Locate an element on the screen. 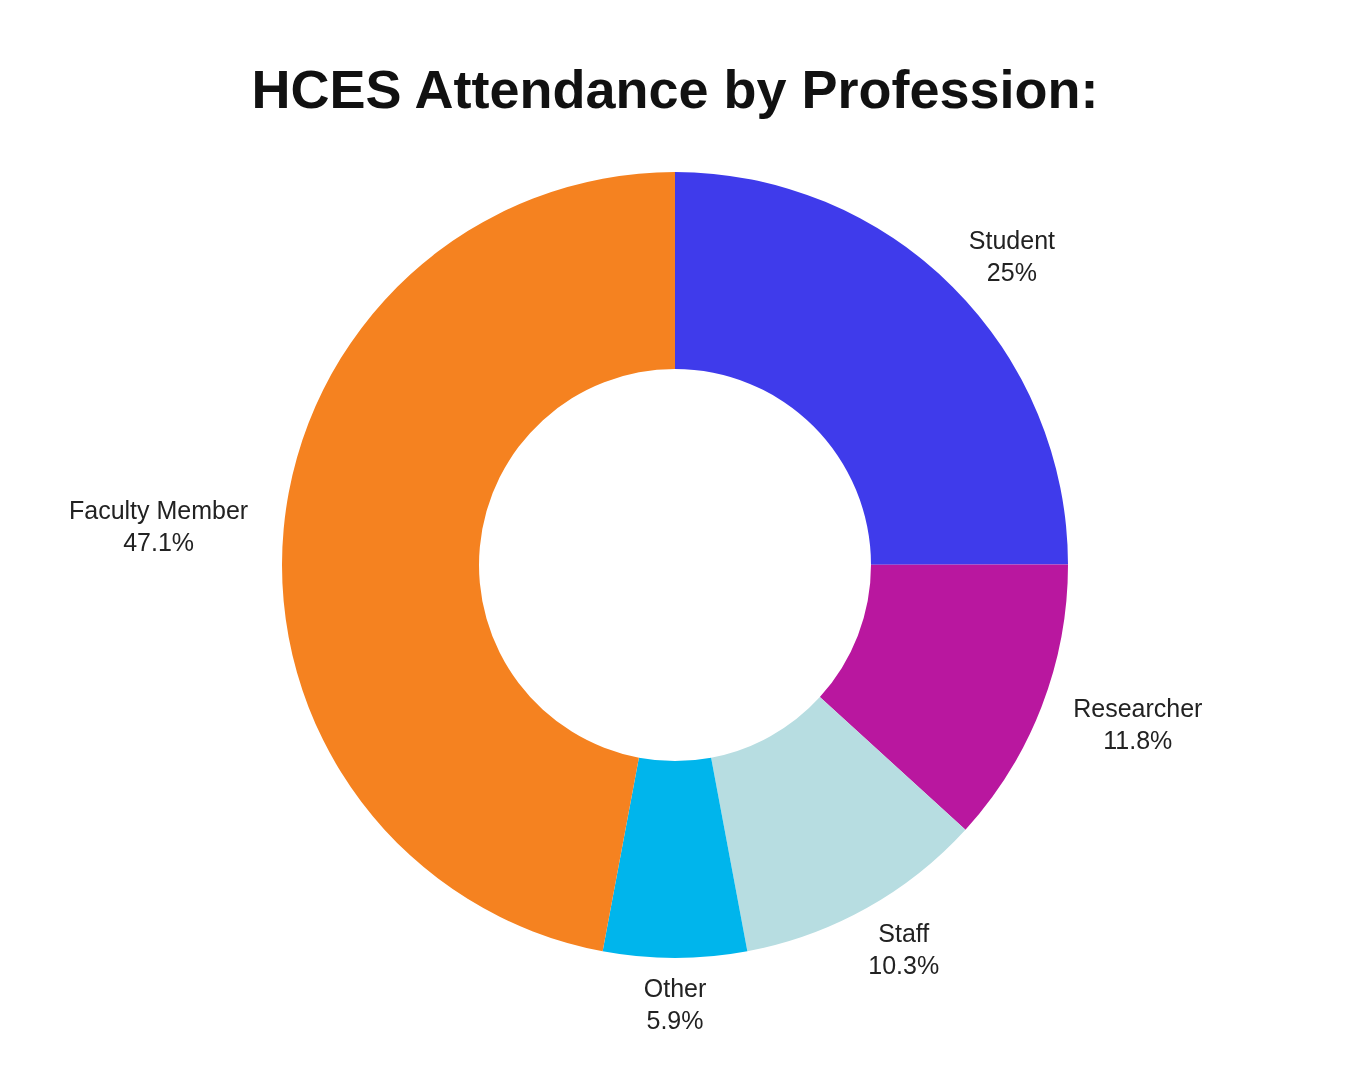 This screenshot has width=1350, height=1080. data-label: 5.9% is located at coordinates (675, 1020).